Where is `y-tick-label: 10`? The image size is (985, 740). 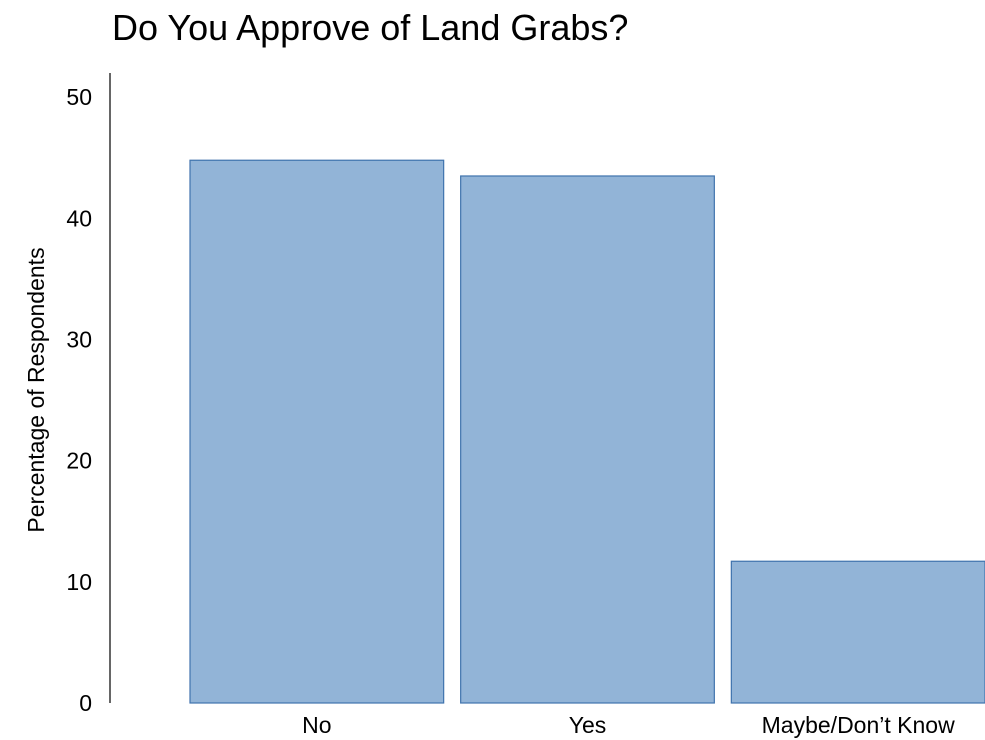 y-tick-label: 10 is located at coordinates (79, 582).